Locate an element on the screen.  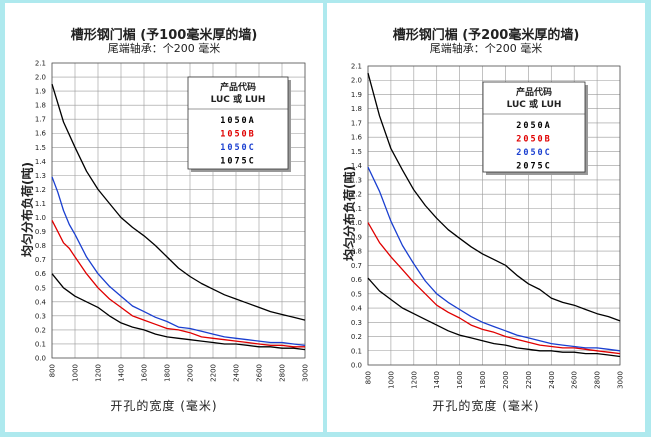
legend-entry-2050A: 2050A is located at coordinates (534, 126).